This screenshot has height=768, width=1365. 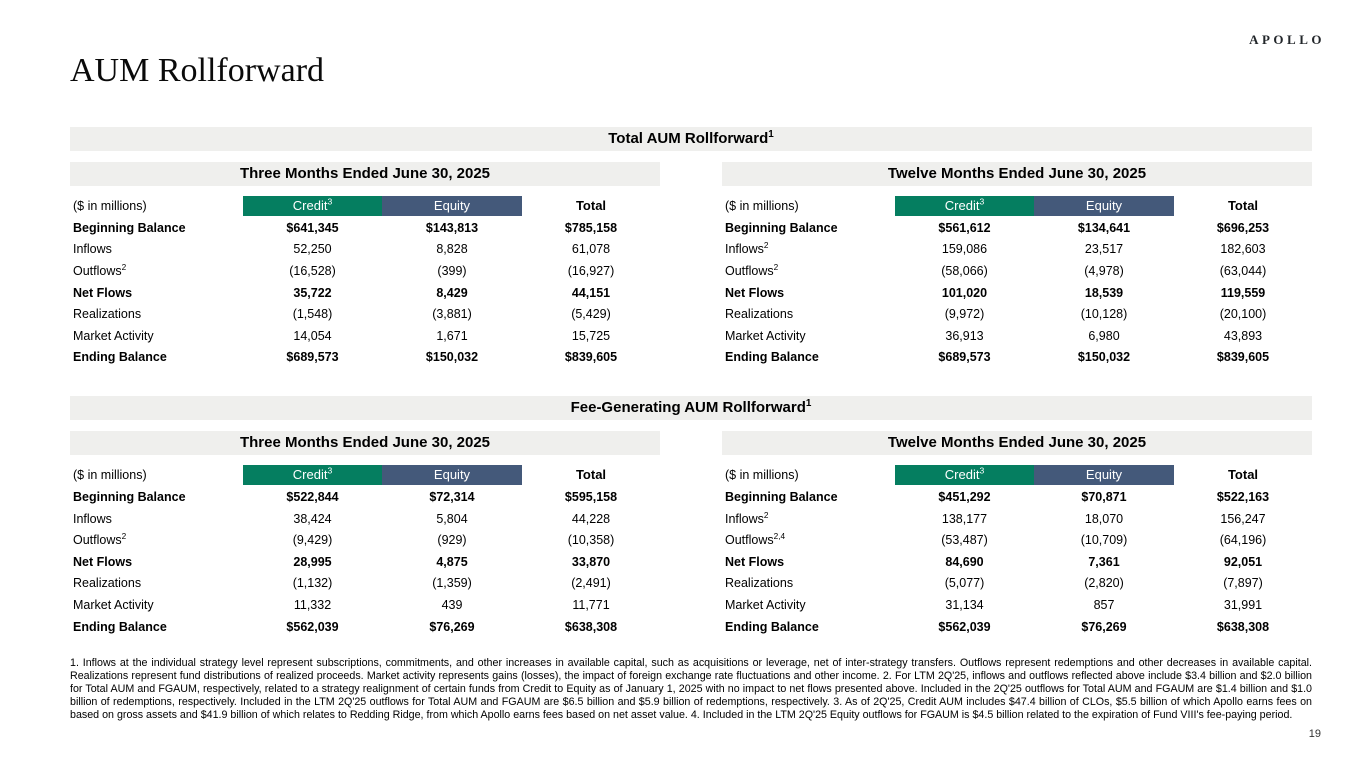 I want to click on cell-equity: (10,709), so click(x=1104, y=540).